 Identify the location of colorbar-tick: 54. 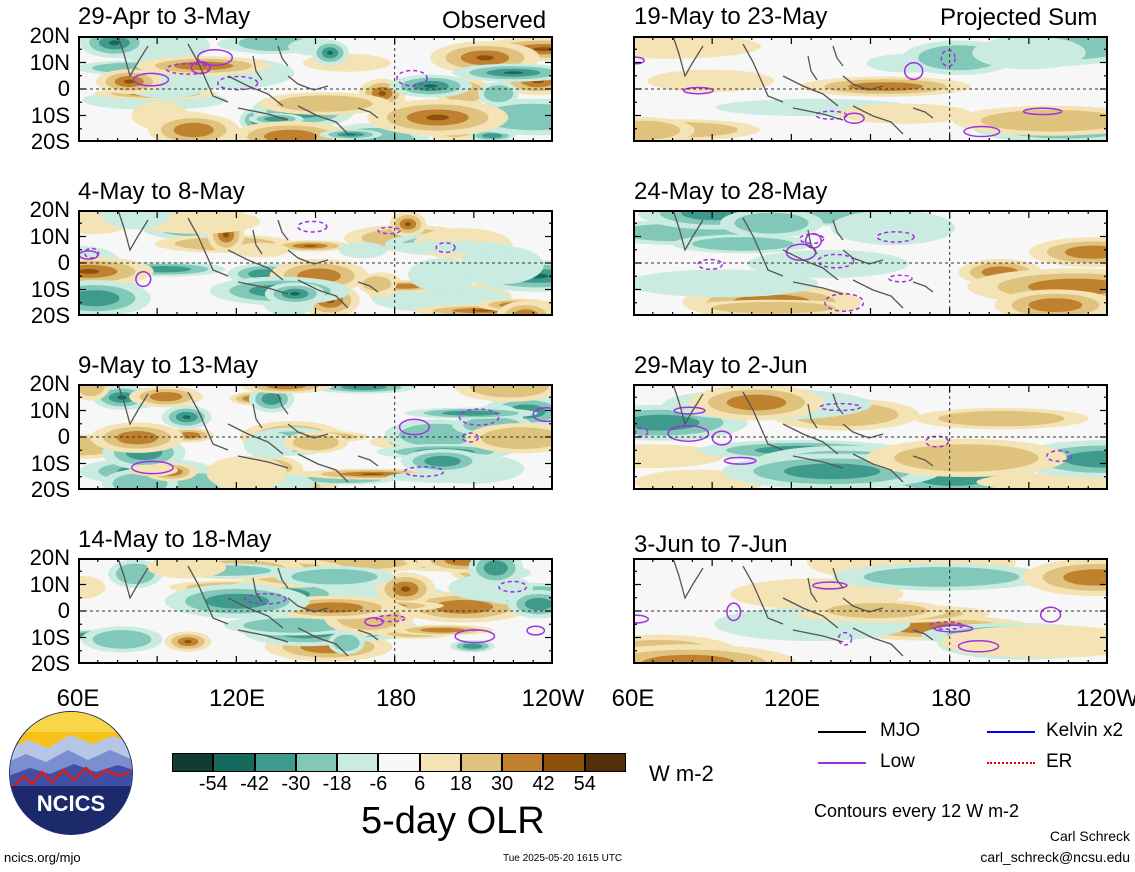
(584, 784).